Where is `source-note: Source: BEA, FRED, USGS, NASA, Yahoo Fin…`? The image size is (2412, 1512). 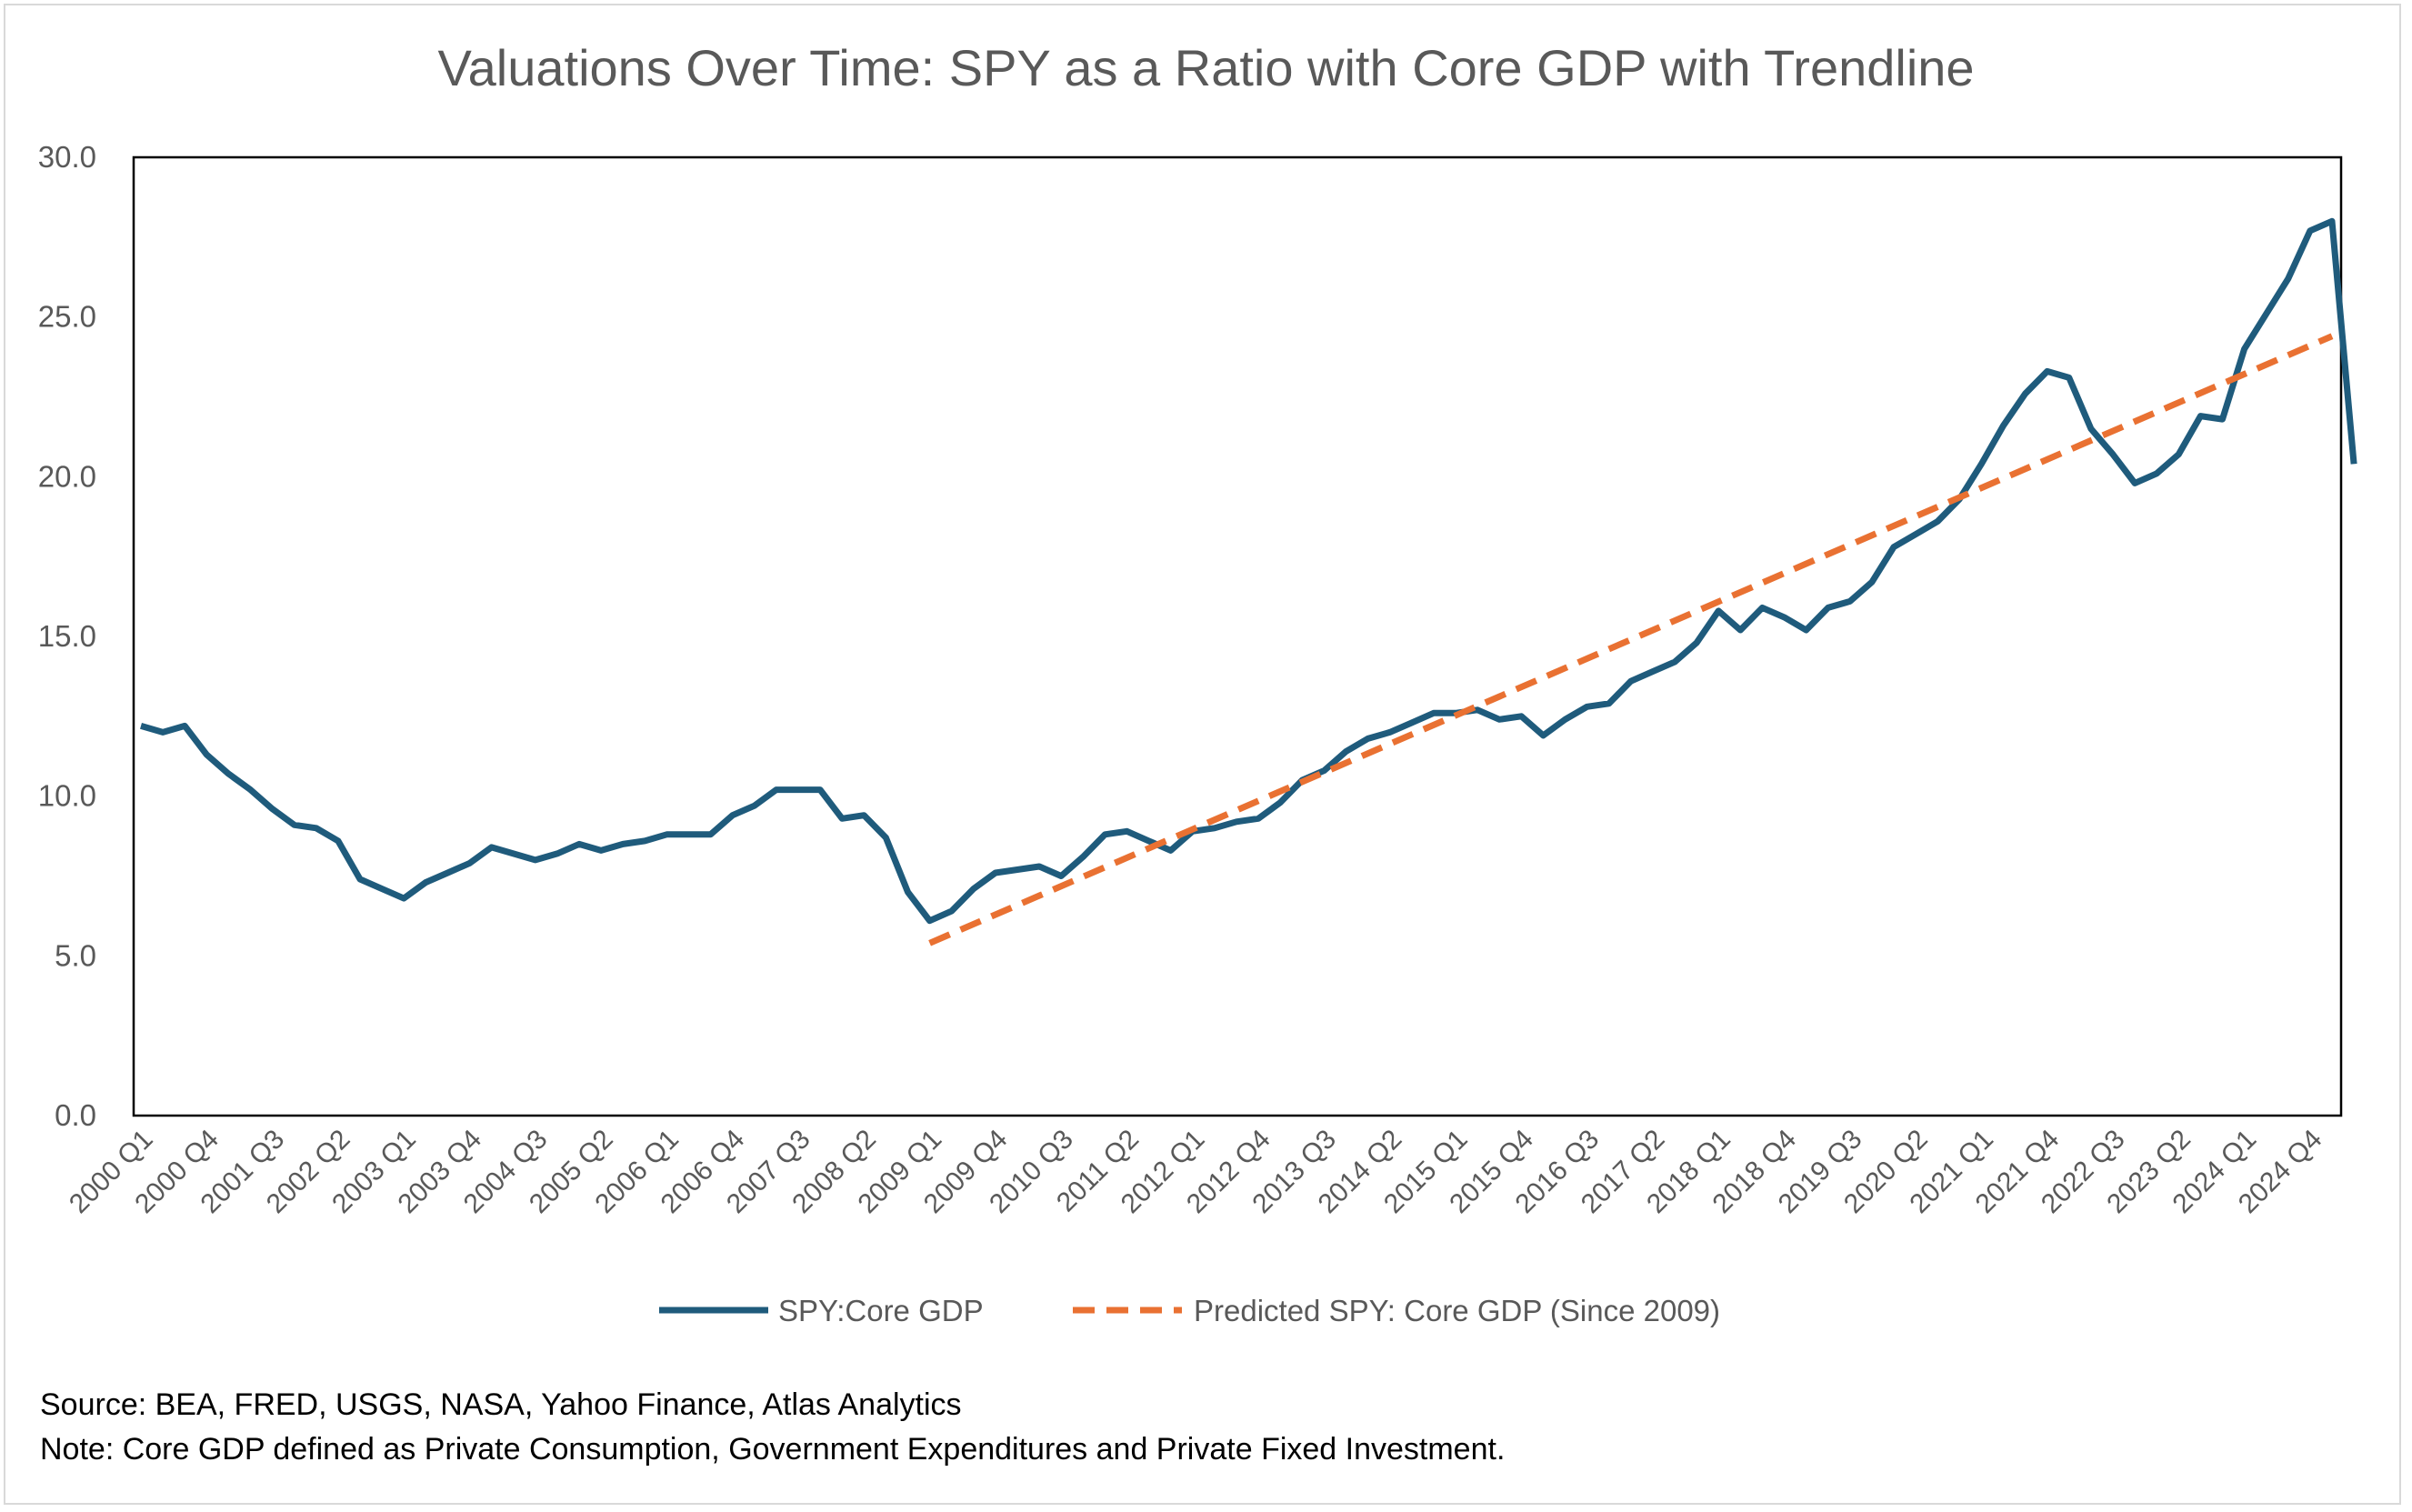
source-note: Source: BEA, FRED, USGS, NASA, Yahoo Fin… is located at coordinates (501, 1404).